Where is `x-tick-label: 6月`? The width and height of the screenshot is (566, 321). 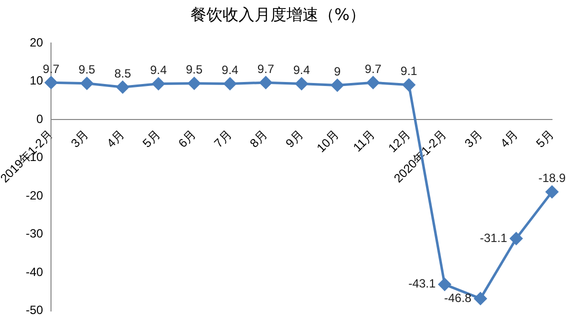
x-tick-label: 6月 is located at coordinates (187, 138).